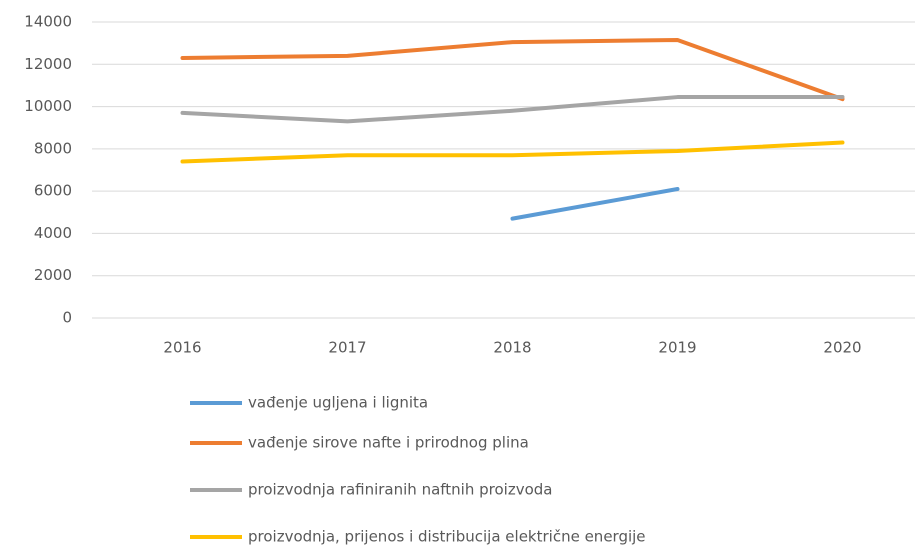  What do you see at coordinates (48, 64) in the screenshot?
I see `y-tick-label: 12000` at bounding box center [48, 64].